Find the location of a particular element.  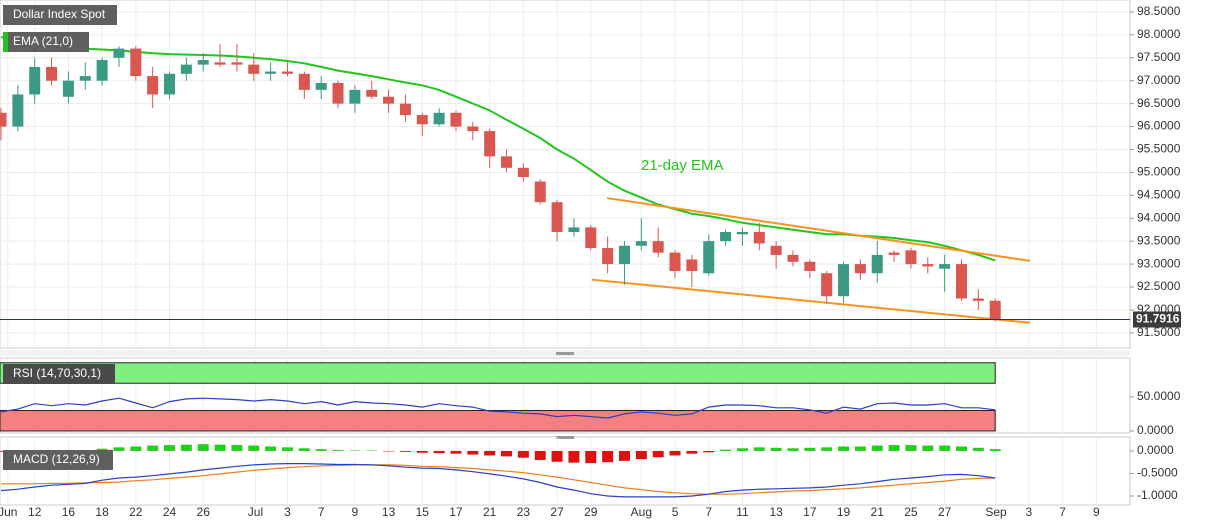

x-tick-label: 29 is located at coordinates (591, 512).